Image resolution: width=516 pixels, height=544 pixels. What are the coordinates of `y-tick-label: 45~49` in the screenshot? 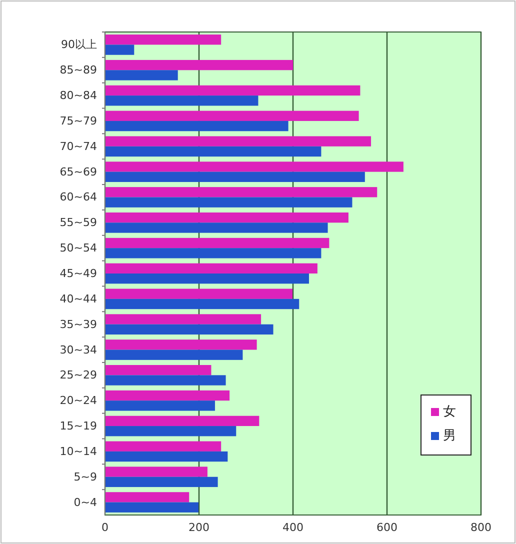 It's located at (78, 273).